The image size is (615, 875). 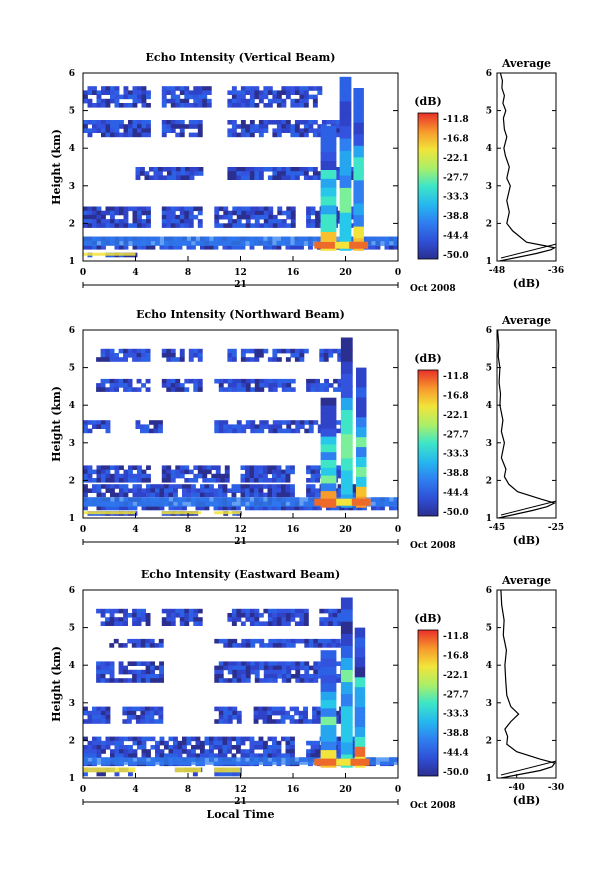 What do you see at coordinates (135, 790) in the screenshot?
I see `x-tick-label: 4` at bounding box center [135, 790].